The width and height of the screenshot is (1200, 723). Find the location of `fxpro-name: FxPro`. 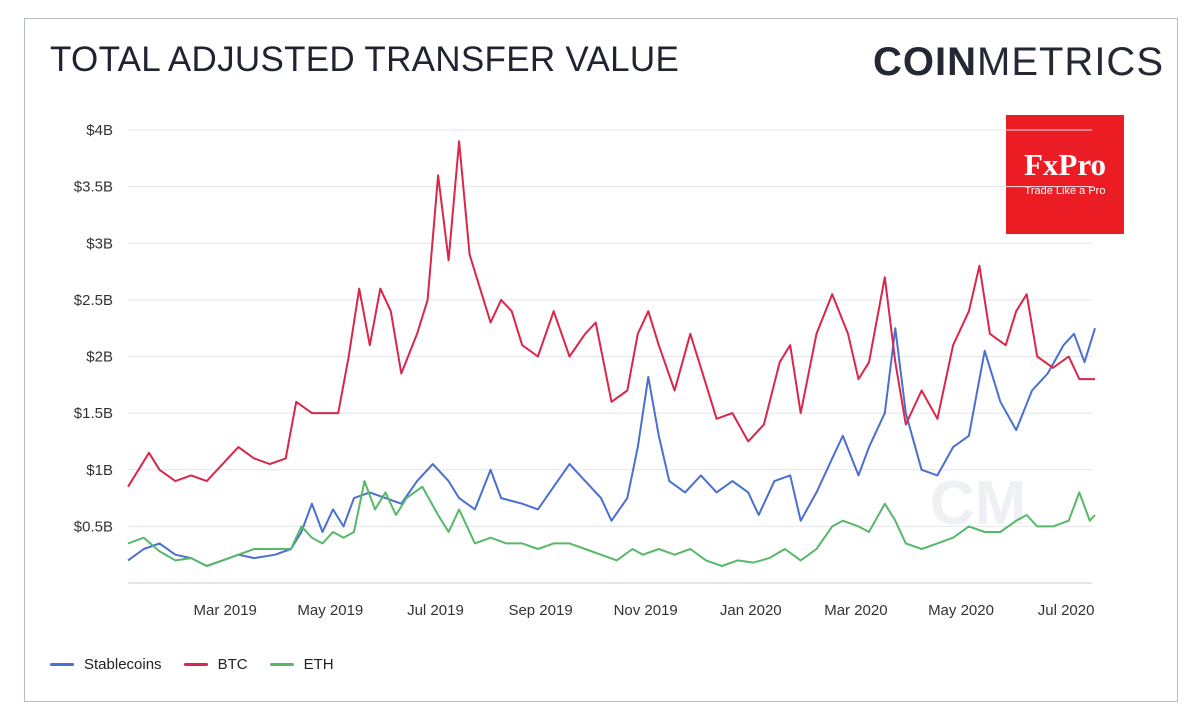

fxpro-name: FxPro is located at coordinates (1065, 164).